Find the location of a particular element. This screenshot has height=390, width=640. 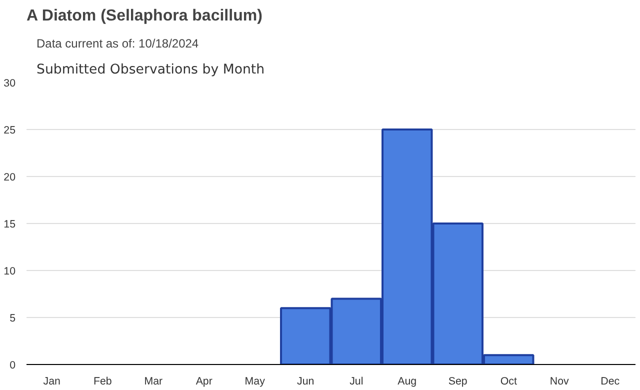

y-tick-label: 5 is located at coordinates (13, 318).